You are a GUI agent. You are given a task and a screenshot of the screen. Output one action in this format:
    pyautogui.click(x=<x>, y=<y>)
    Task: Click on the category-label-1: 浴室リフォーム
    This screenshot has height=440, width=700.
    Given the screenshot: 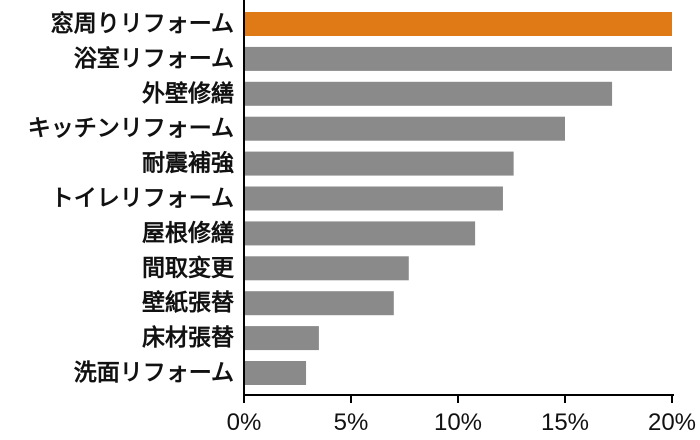 What is the action you would take?
    pyautogui.click(x=154, y=58)
    